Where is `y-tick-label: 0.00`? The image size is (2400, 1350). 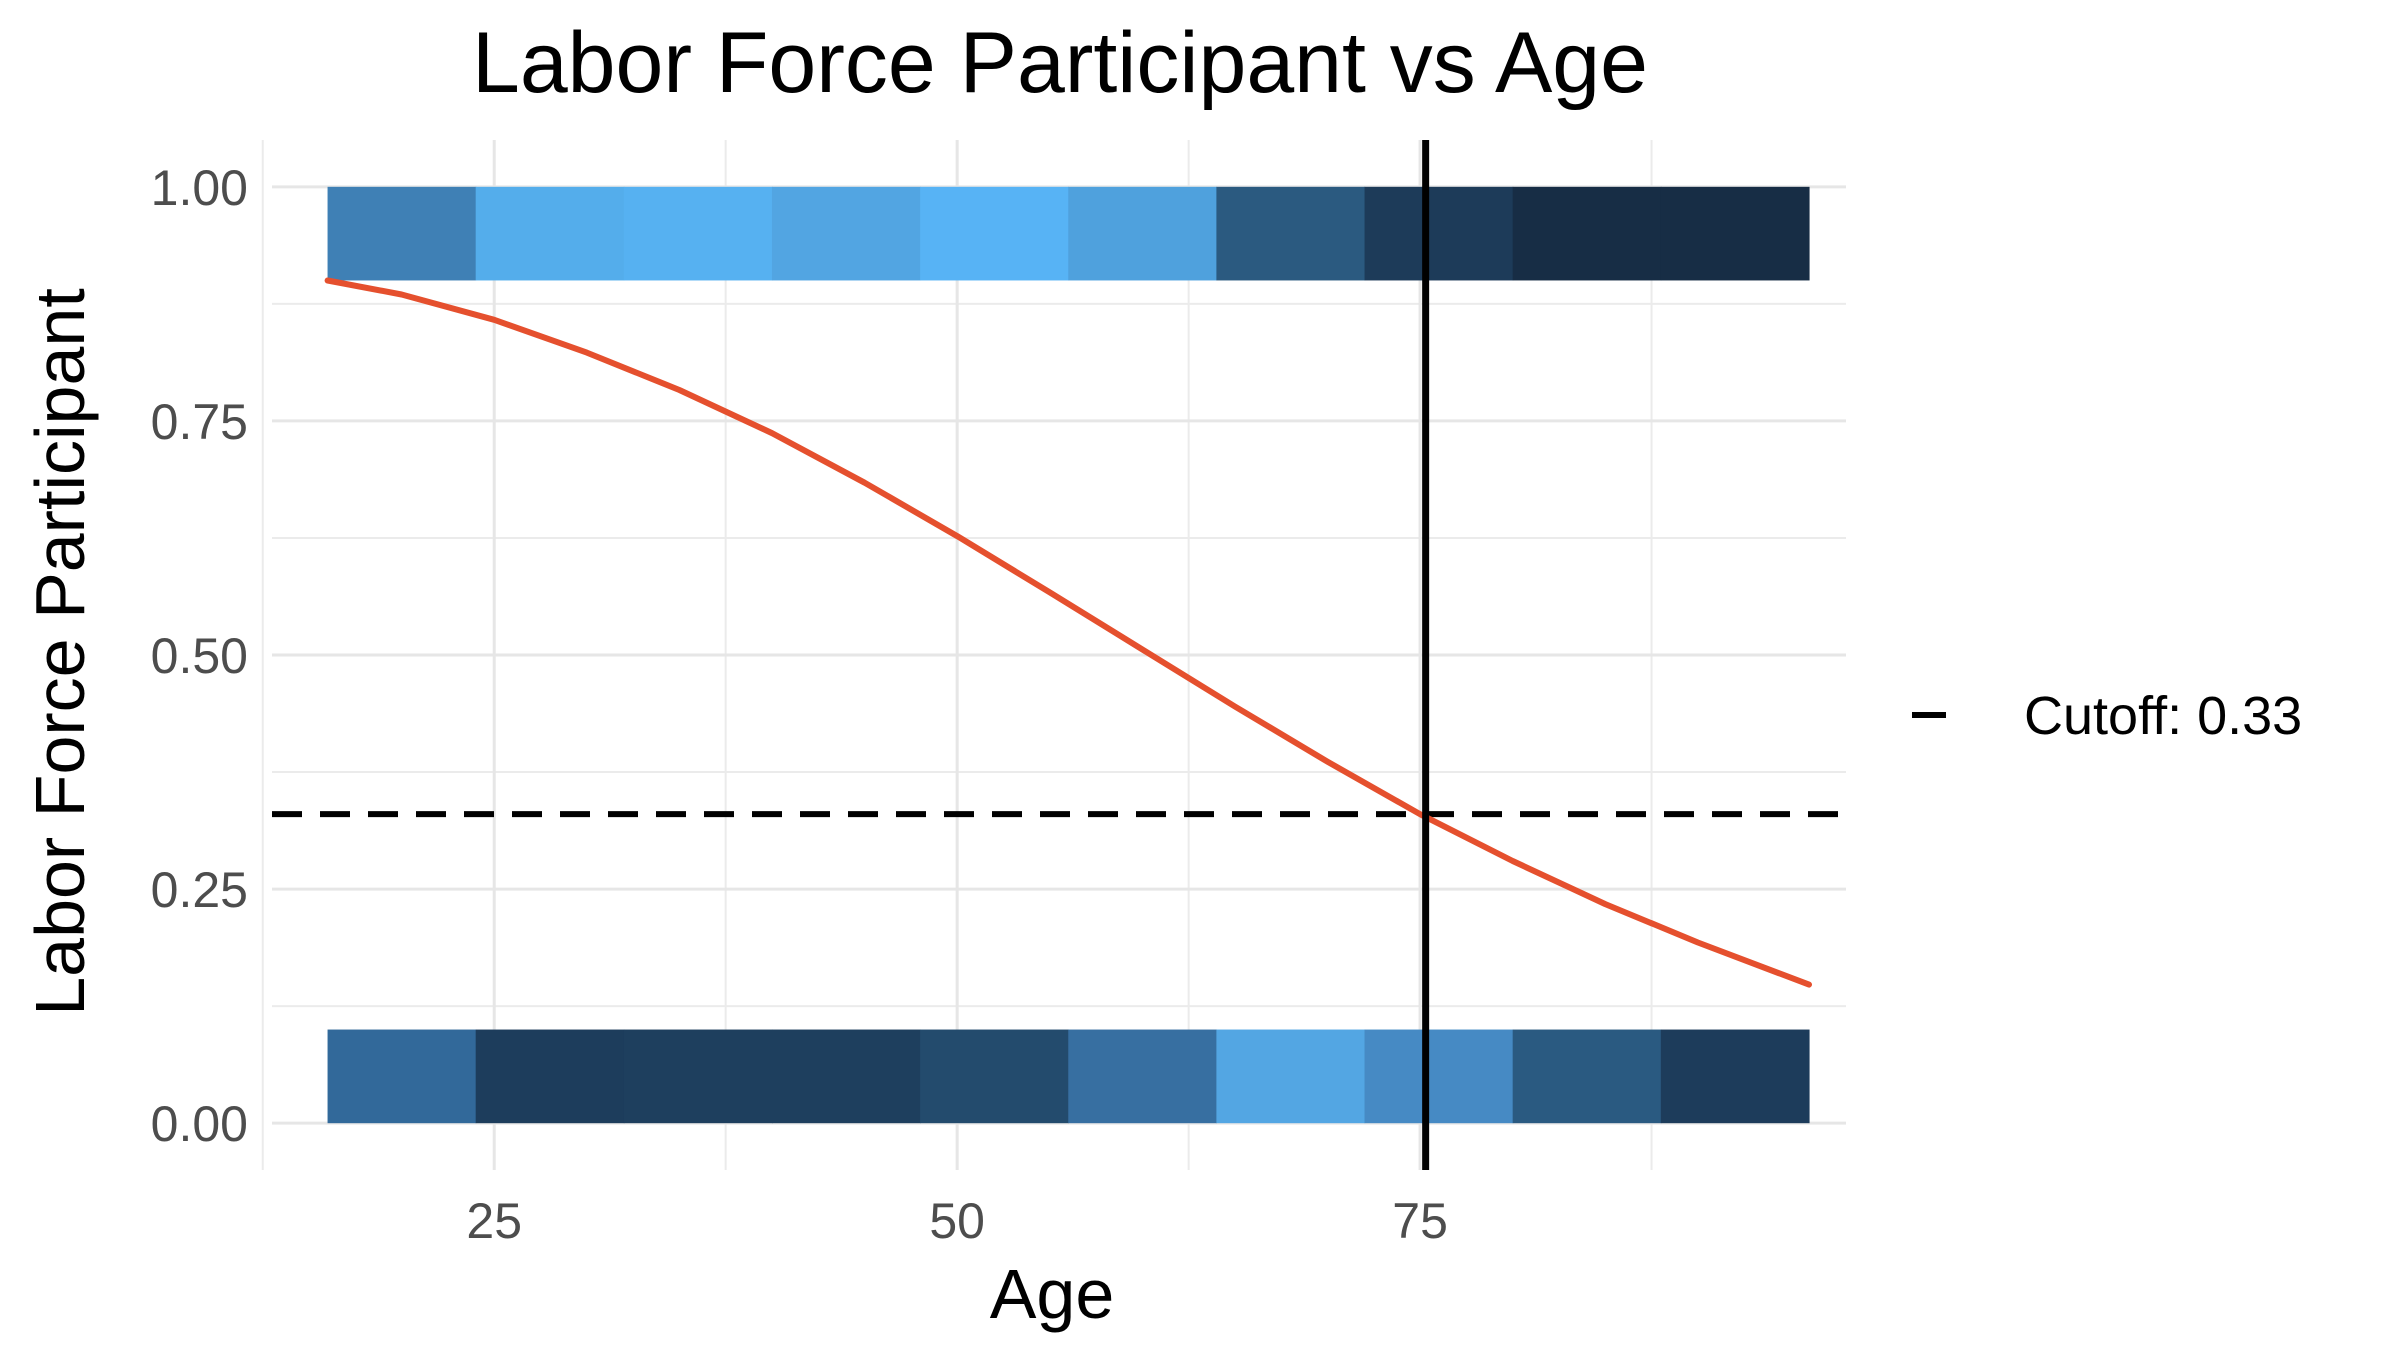 y-tick-label: 0.00 is located at coordinates (199, 1124).